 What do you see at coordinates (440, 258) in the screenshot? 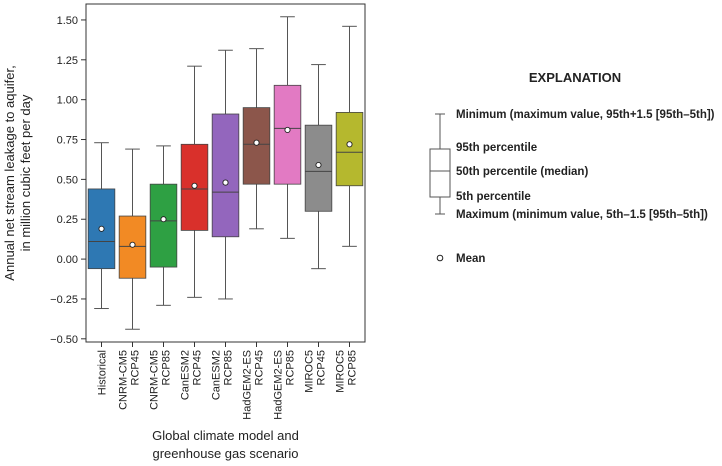
I see `legend-mean-marker` at bounding box center [440, 258].